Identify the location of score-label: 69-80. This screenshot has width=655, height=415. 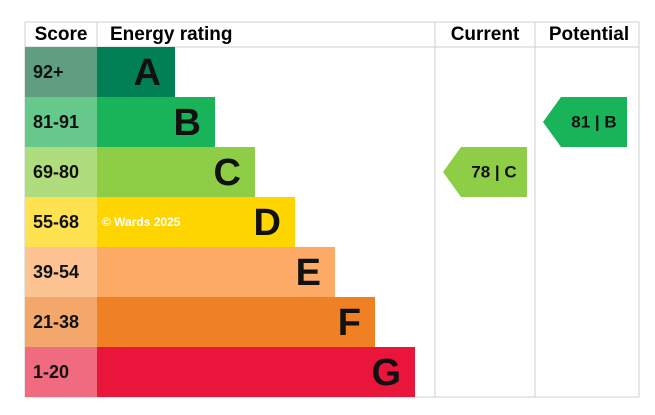
(56, 172).